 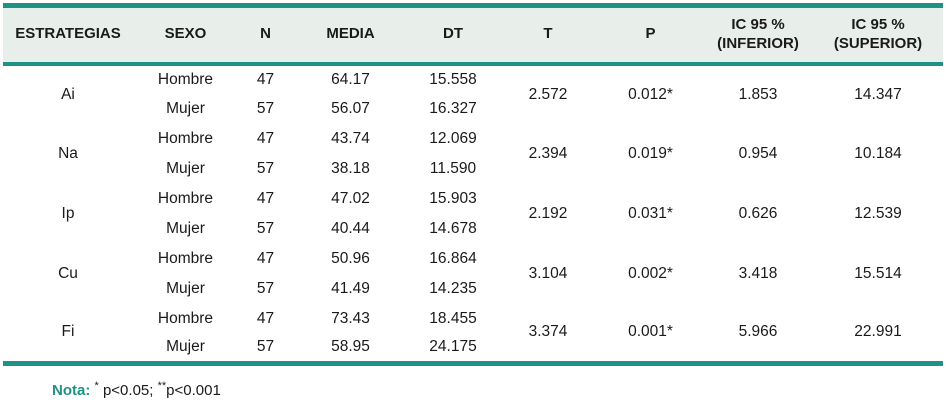 What do you see at coordinates (162, 386) in the screenshot?
I see `note-star2: **` at bounding box center [162, 386].